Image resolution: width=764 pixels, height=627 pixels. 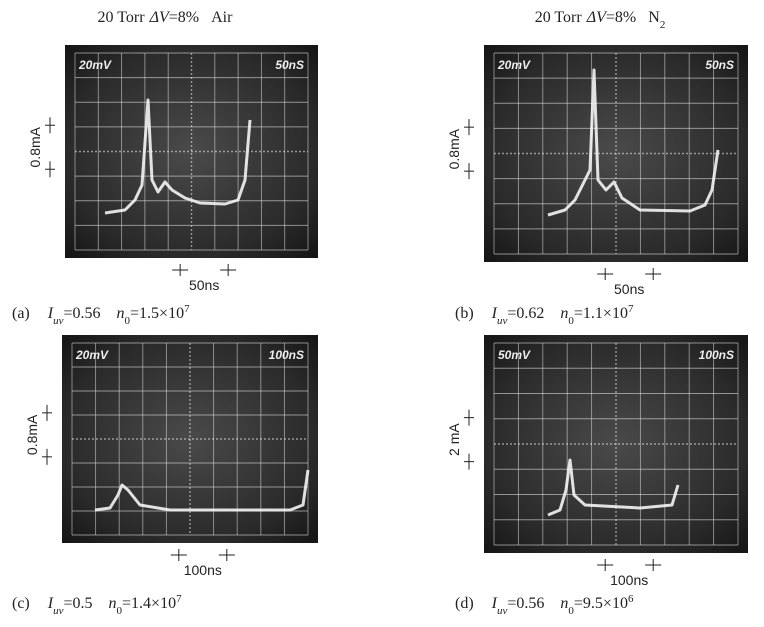 What do you see at coordinates (77, 603) in the screenshot?
I see `i-value: =0.5` at bounding box center [77, 603].